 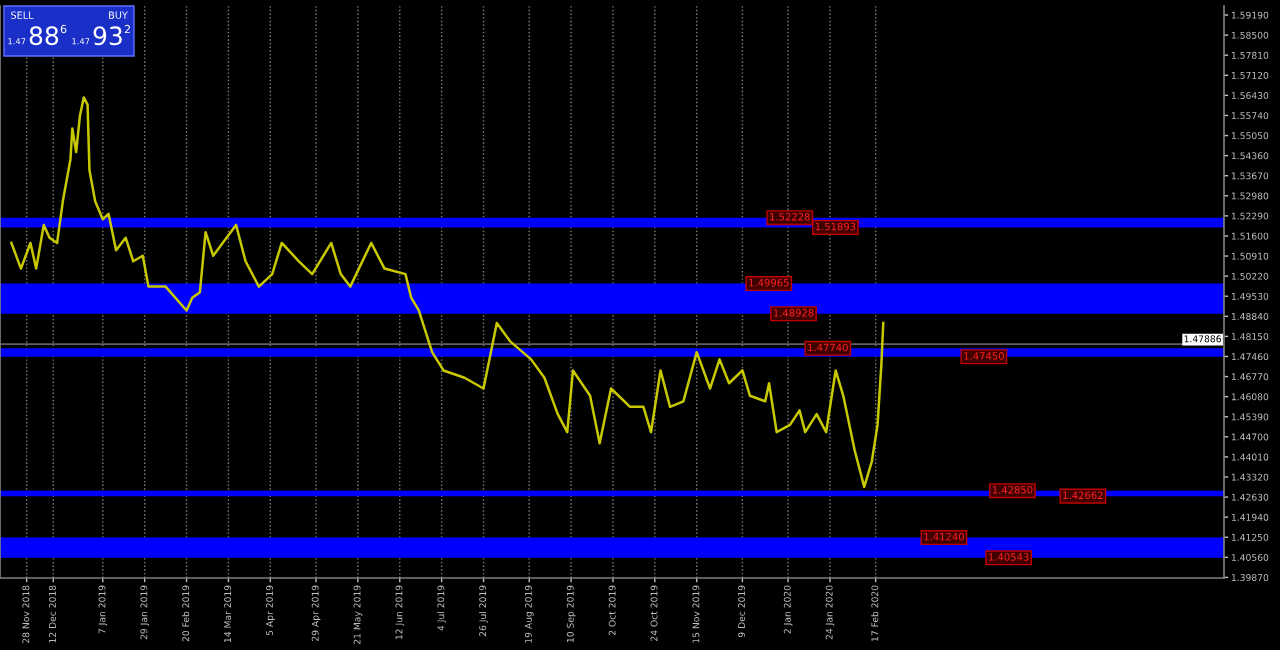 What do you see at coordinates (44, 36) in the screenshot?
I see `annotation: 88` at bounding box center [44, 36].